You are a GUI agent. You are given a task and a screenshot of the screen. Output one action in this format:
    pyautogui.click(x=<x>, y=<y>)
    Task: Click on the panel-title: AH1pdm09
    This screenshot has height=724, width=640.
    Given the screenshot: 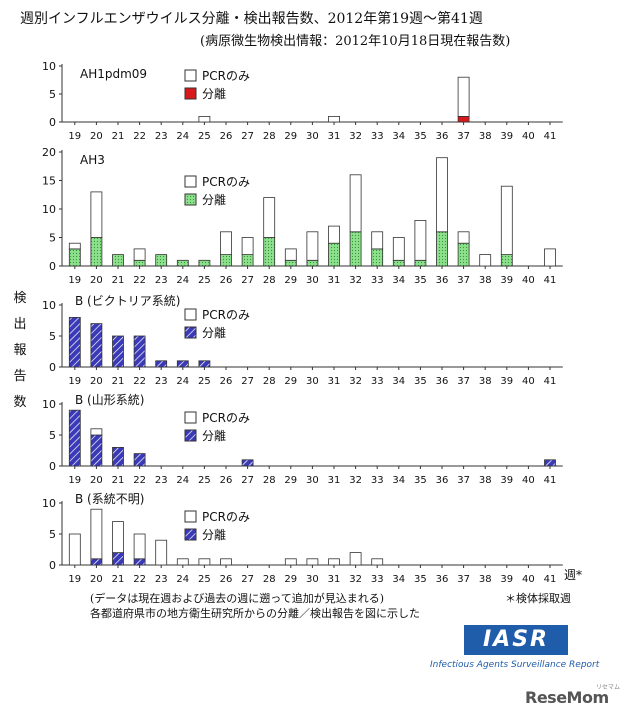 What is the action you would take?
    pyautogui.click(x=113, y=74)
    